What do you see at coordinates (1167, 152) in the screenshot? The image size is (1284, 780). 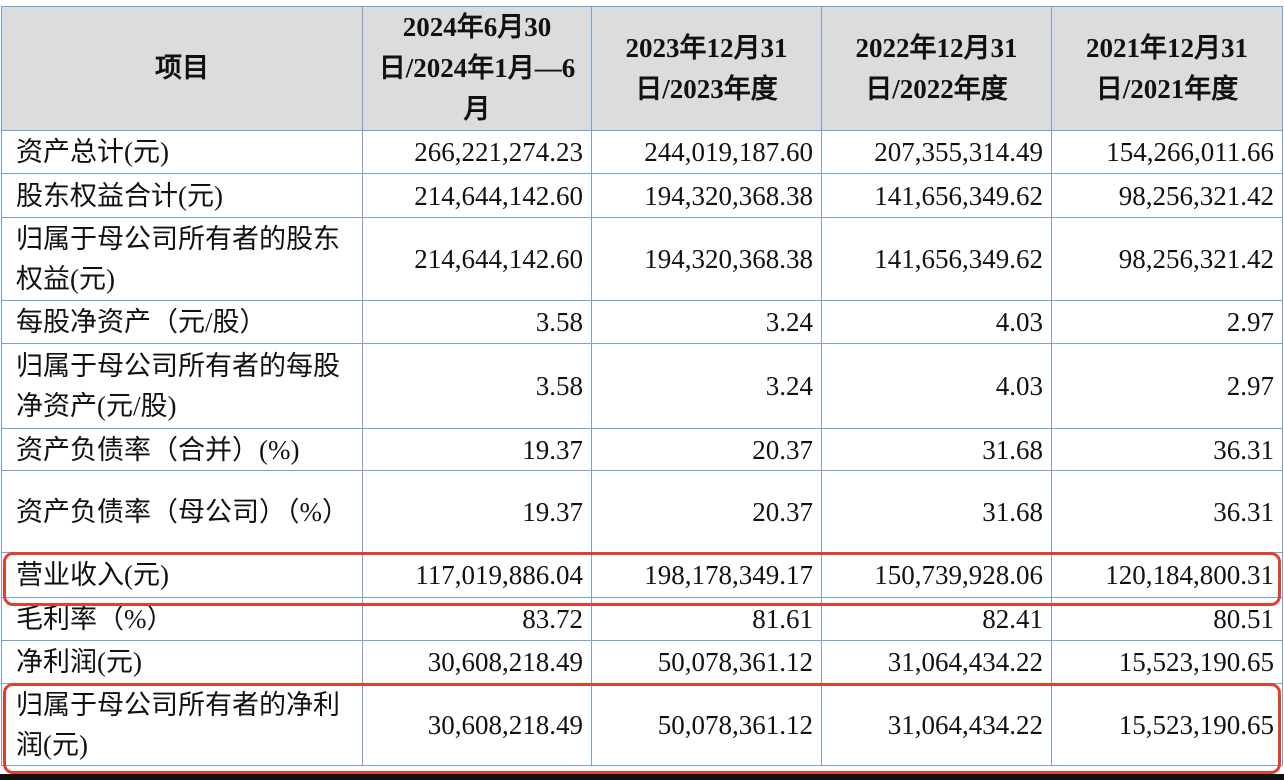 I see `cell-value: 154,266,011.66` at bounding box center [1167, 152].